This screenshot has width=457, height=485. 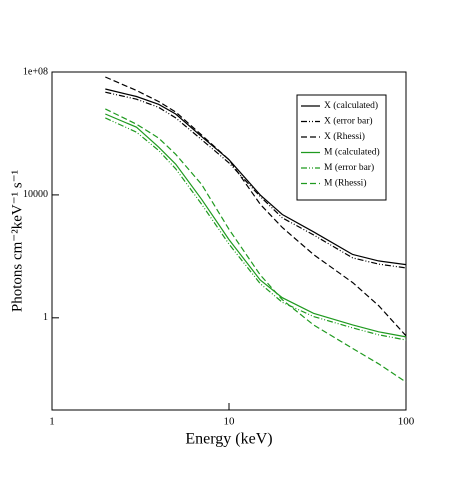 What do you see at coordinates (352, 152) in the screenshot?
I see `legend-label: M (calculated)` at bounding box center [352, 152].